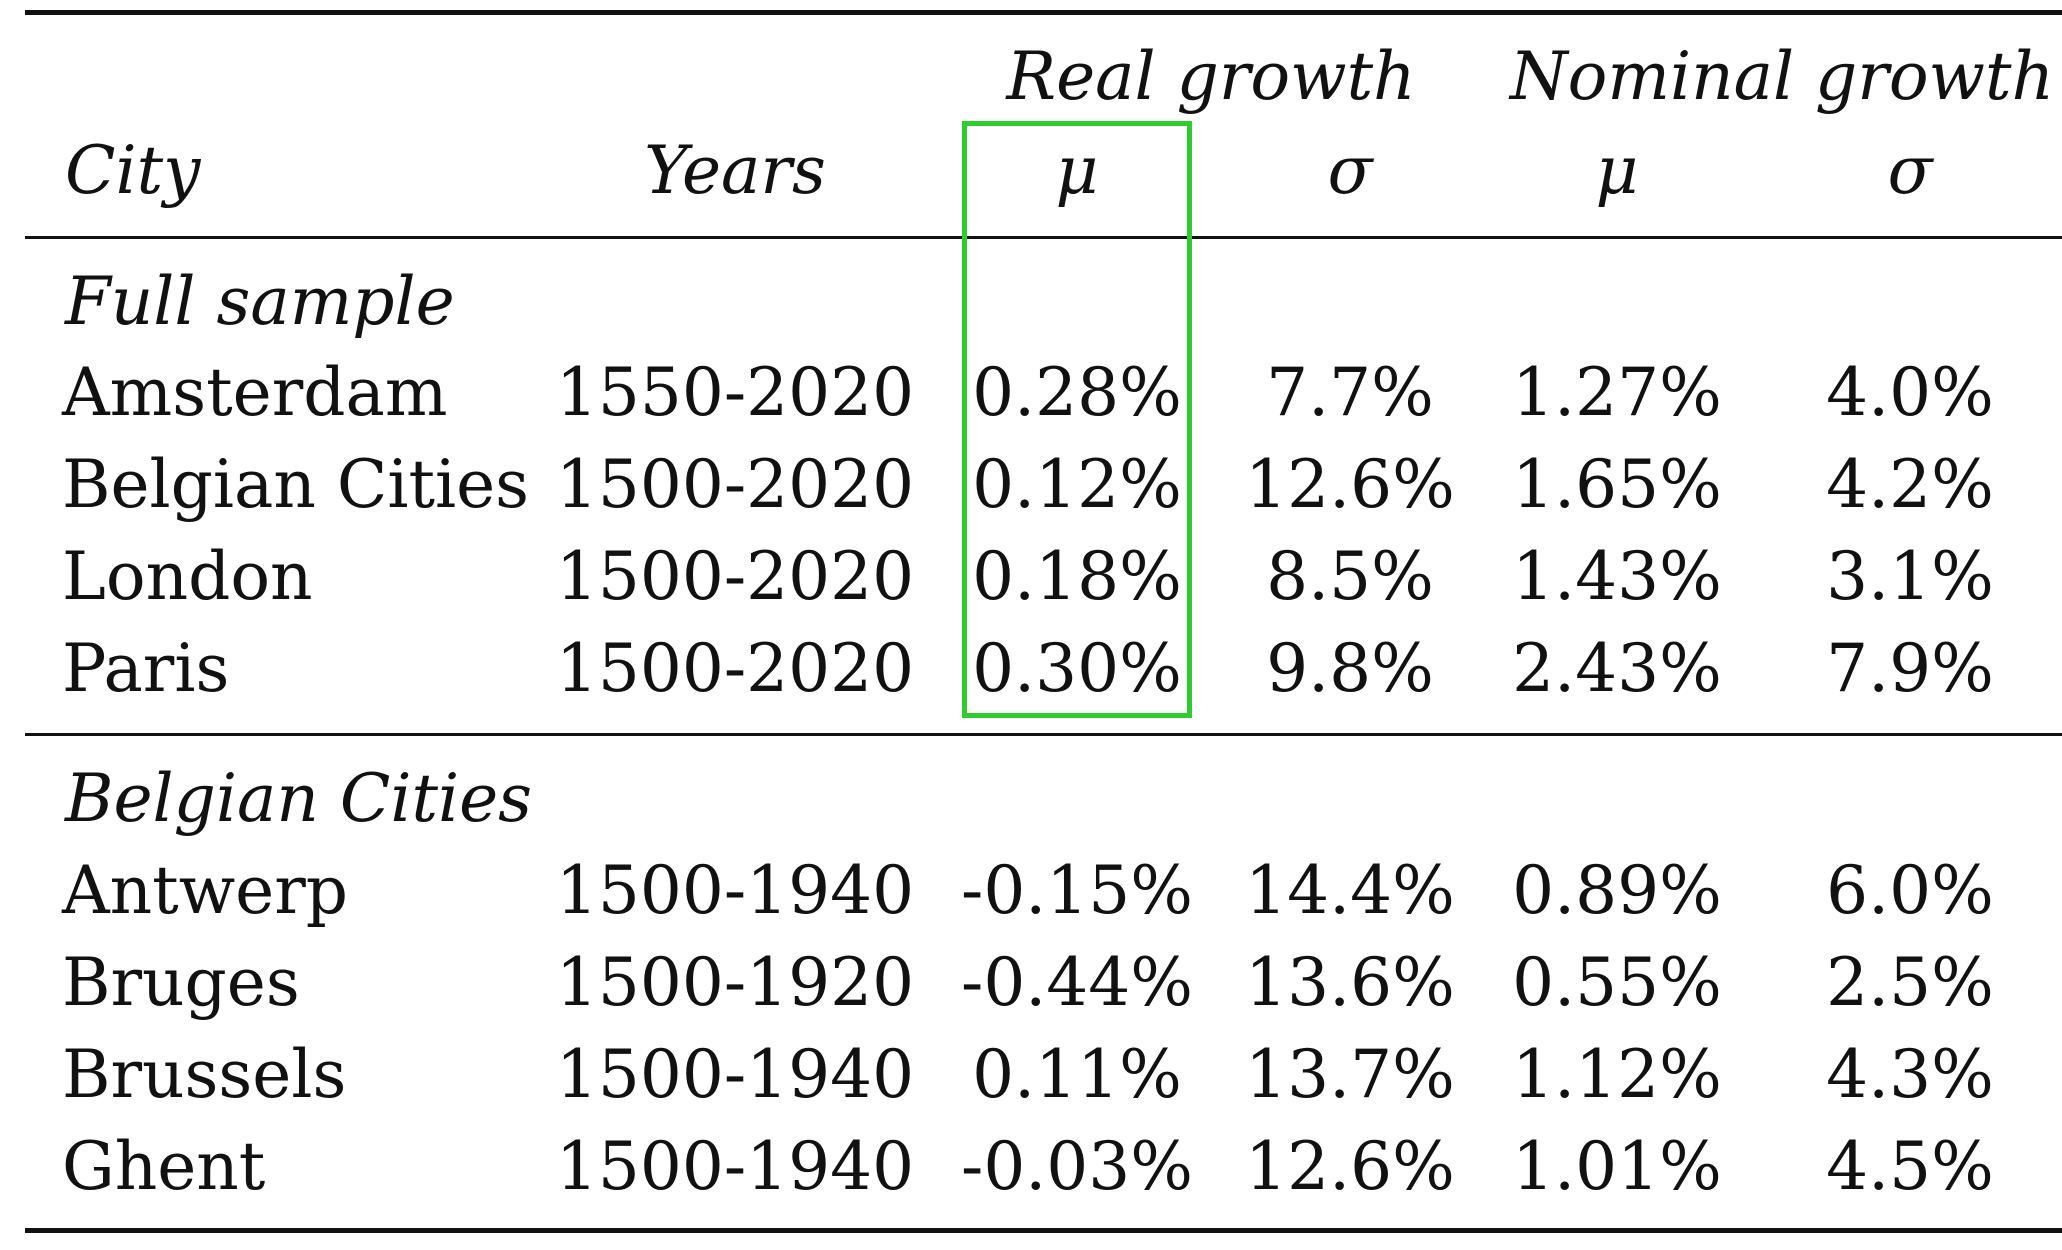 Image resolution: width=2062 pixels, height=1250 pixels. I want to click on table-row-city: Bruges, so click(181, 982).